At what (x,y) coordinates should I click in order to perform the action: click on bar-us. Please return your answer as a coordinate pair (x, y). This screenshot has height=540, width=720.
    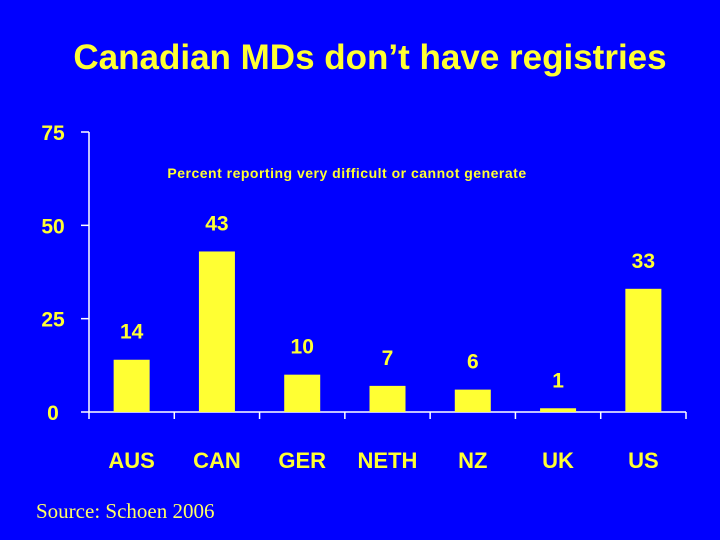
    Looking at the image, I should click on (643, 350).